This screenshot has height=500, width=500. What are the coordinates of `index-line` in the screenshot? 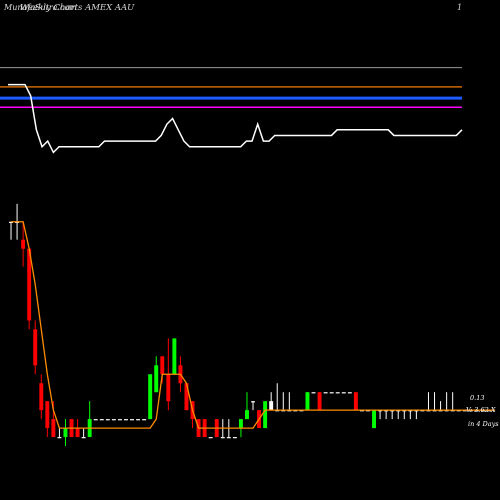 It's located at (235, 118).